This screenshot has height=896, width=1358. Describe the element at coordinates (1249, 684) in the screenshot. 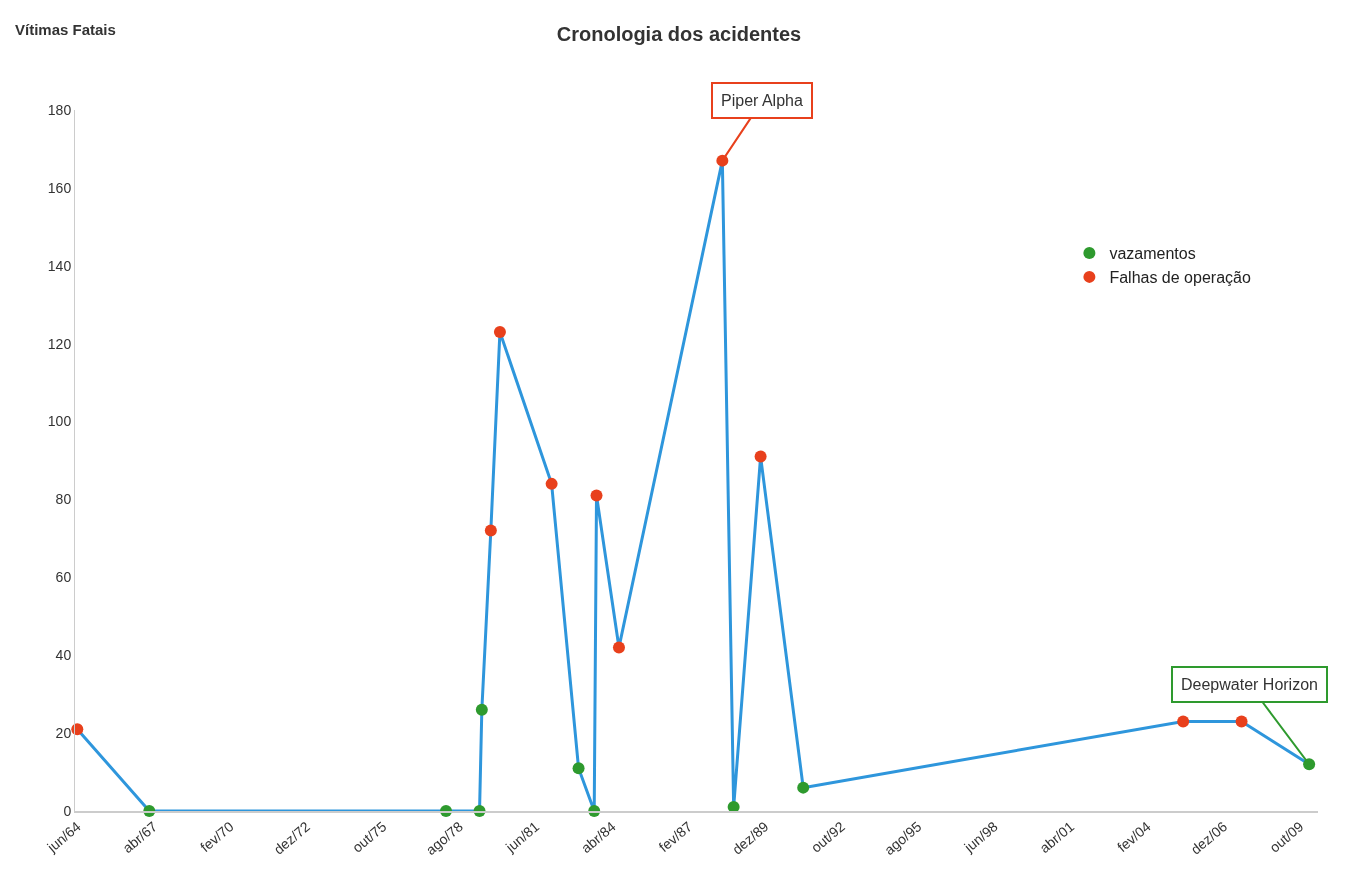

I see `annotation: Deepwater Horizon` at that location.